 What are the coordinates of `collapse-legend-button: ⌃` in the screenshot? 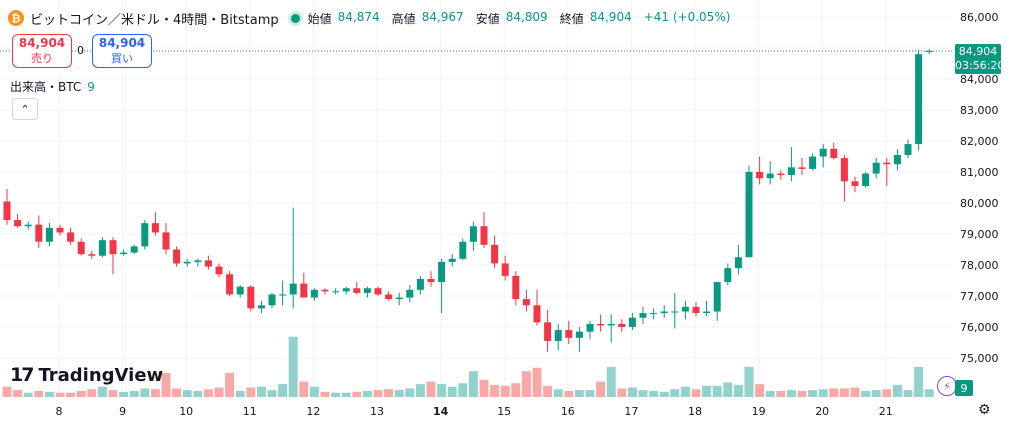 It's located at (25, 109).